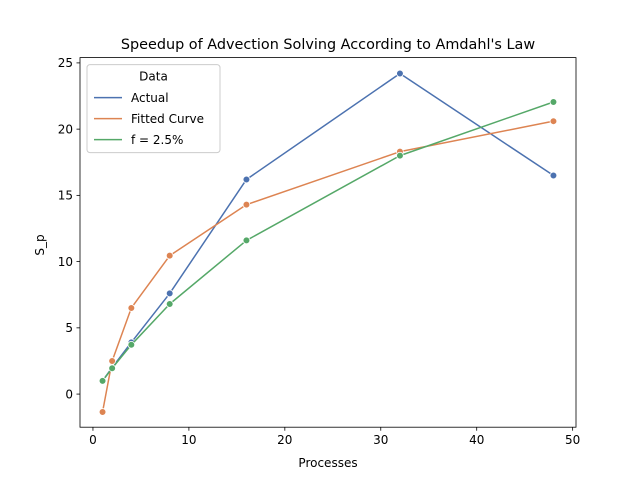  Describe the element at coordinates (327, 463) in the screenshot. I see `x-axis-label: Processes` at that location.